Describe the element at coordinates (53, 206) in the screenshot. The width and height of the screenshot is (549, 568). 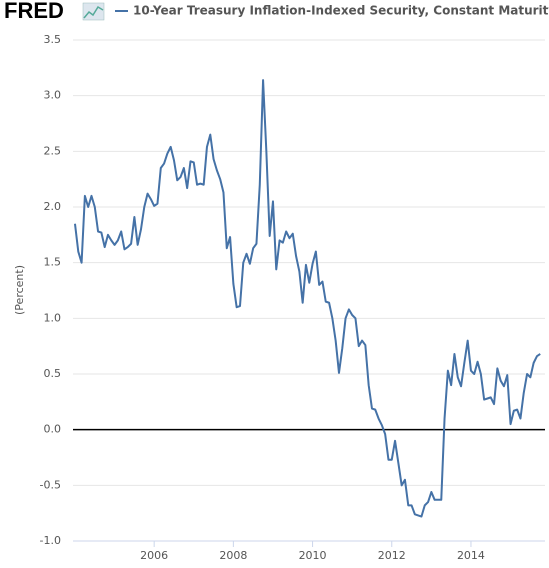
I see `y-tick-label: 2.0` at that location.